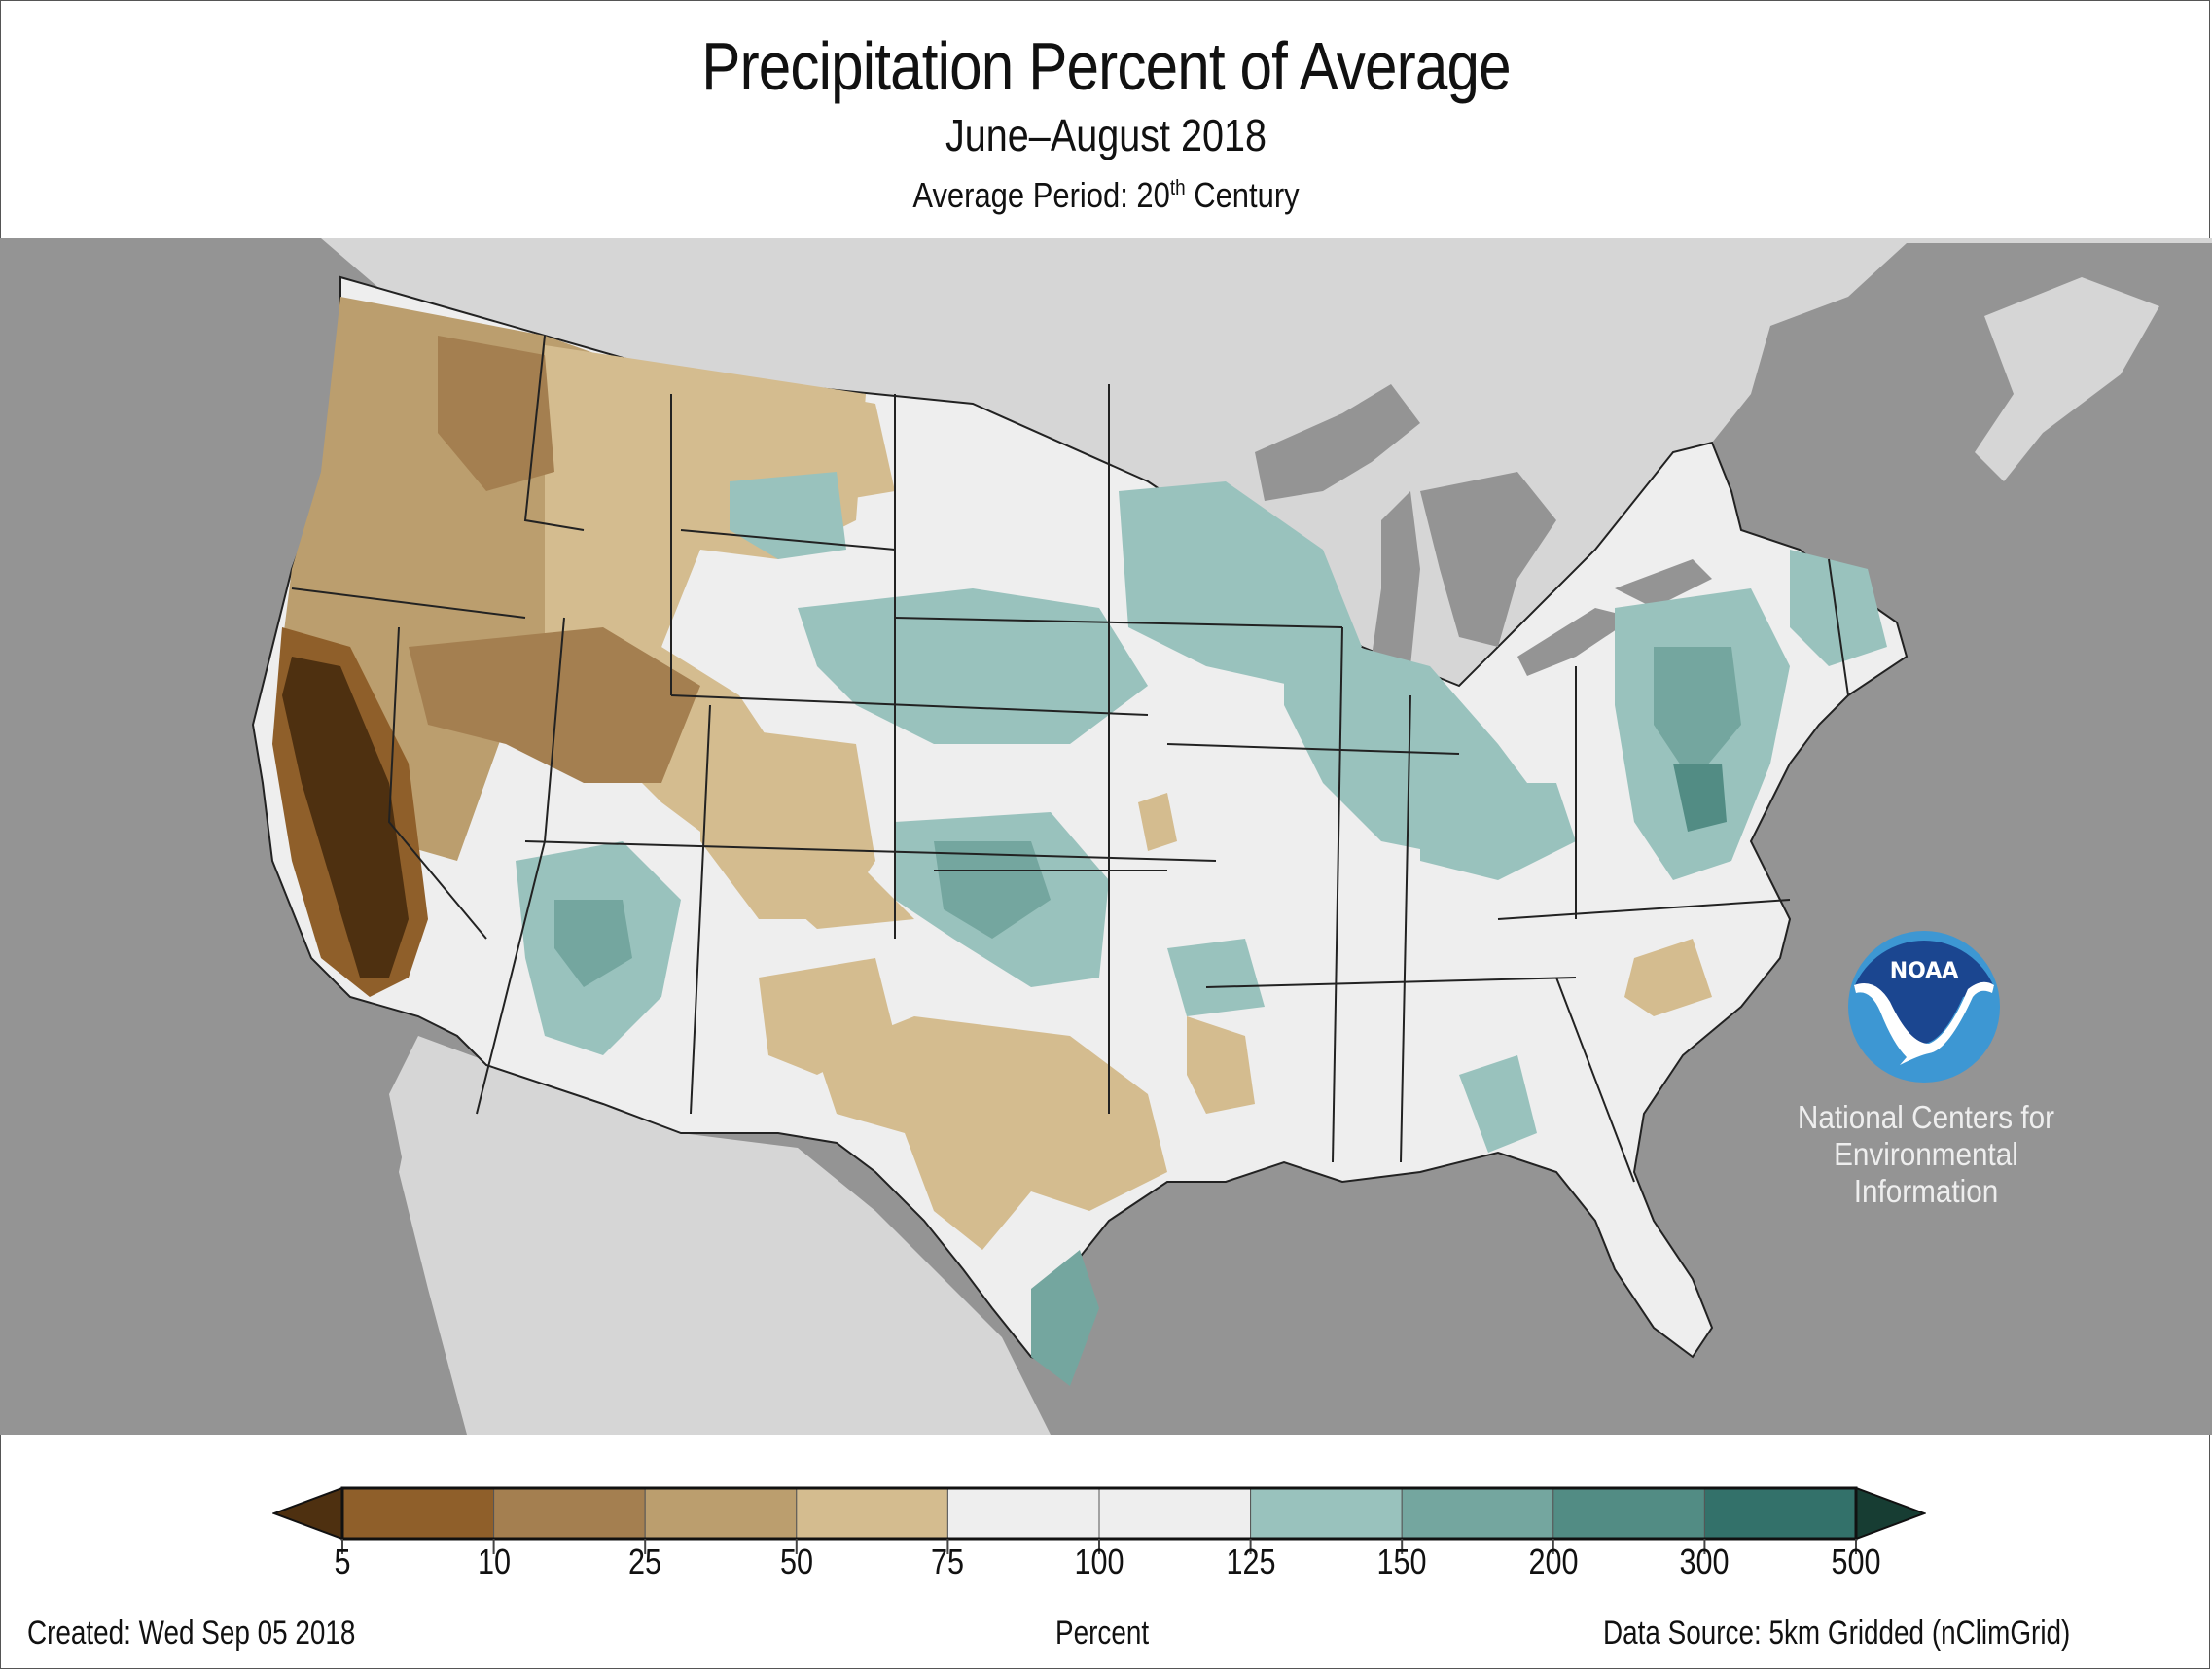 The width and height of the screenshot is (2212, 1671). Describe the element at coordinates (593, 943) in the screenshot. I see `wet-az-inner` at that location.